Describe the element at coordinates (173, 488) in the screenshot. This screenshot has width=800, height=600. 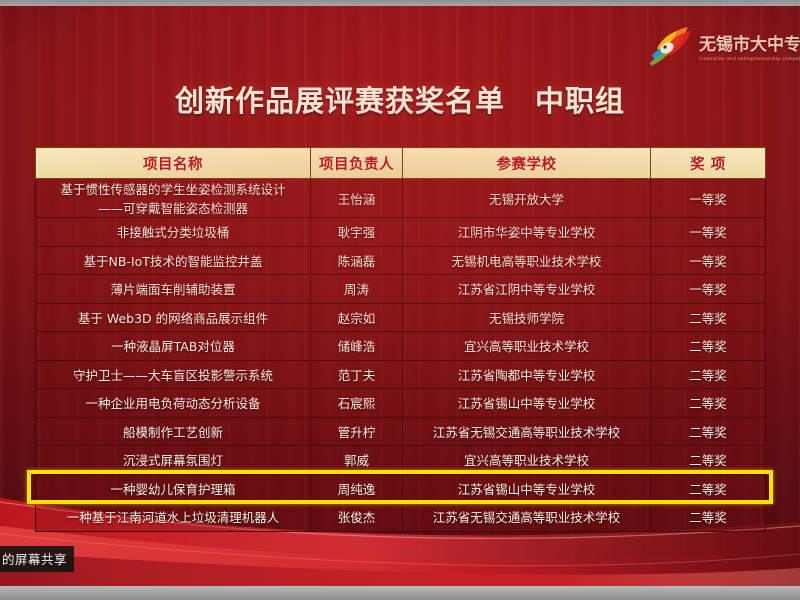
I see `cell-project-name: 一种婴幼儿保育护理箱` at that location.